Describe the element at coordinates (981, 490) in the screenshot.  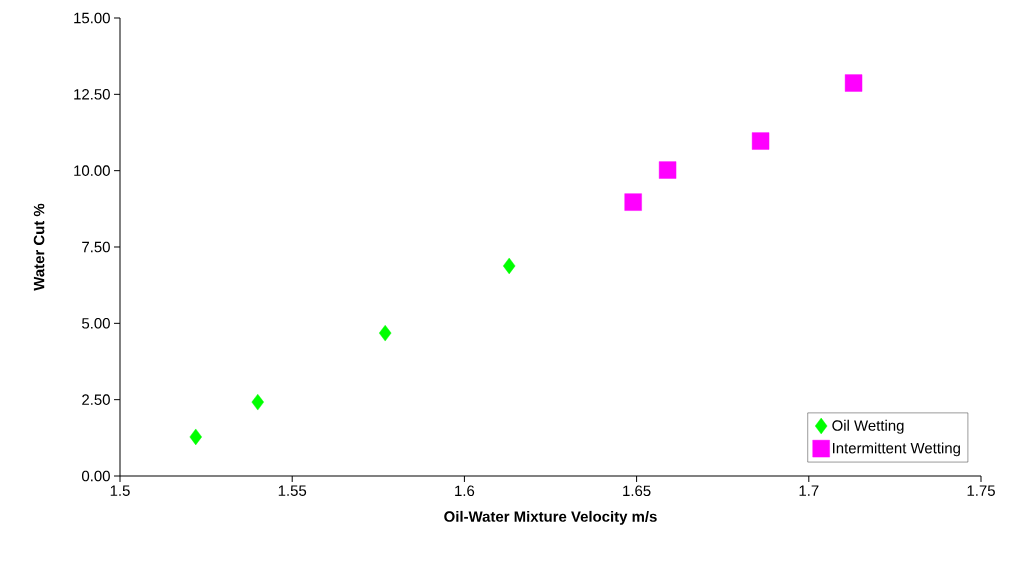
I see `x-tick-label: 1.75` at that location.